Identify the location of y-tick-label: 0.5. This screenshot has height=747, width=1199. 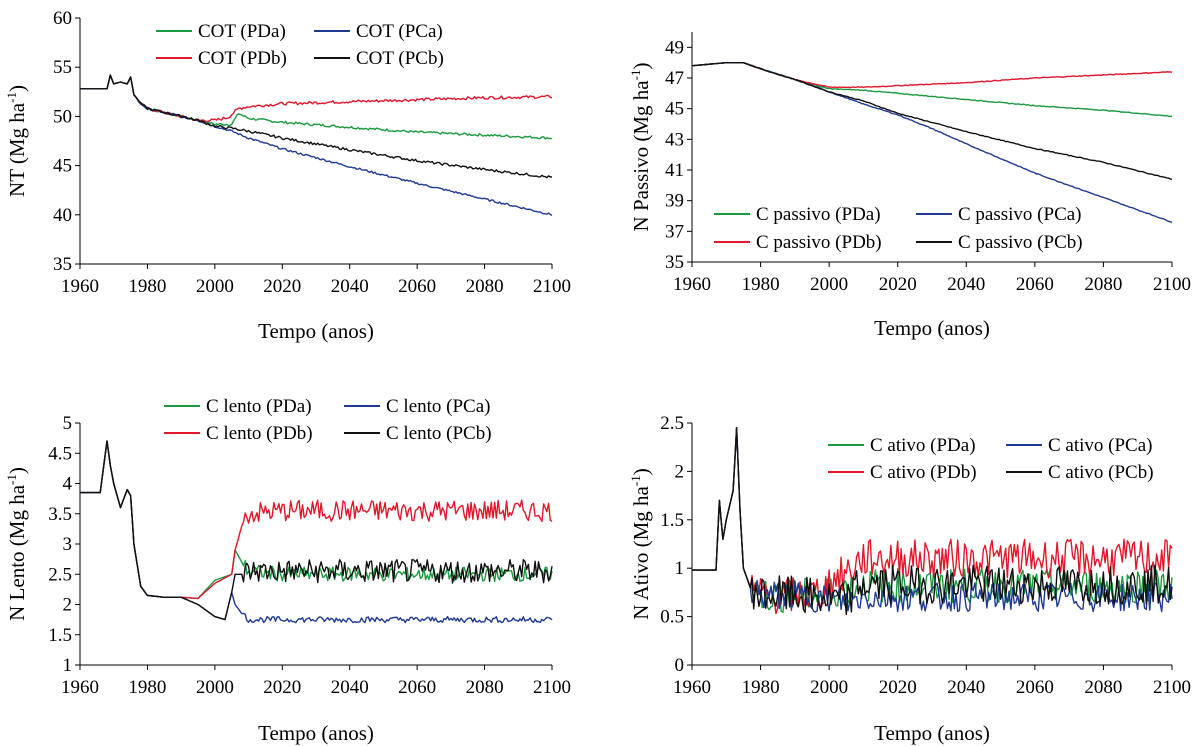
(672, 617).